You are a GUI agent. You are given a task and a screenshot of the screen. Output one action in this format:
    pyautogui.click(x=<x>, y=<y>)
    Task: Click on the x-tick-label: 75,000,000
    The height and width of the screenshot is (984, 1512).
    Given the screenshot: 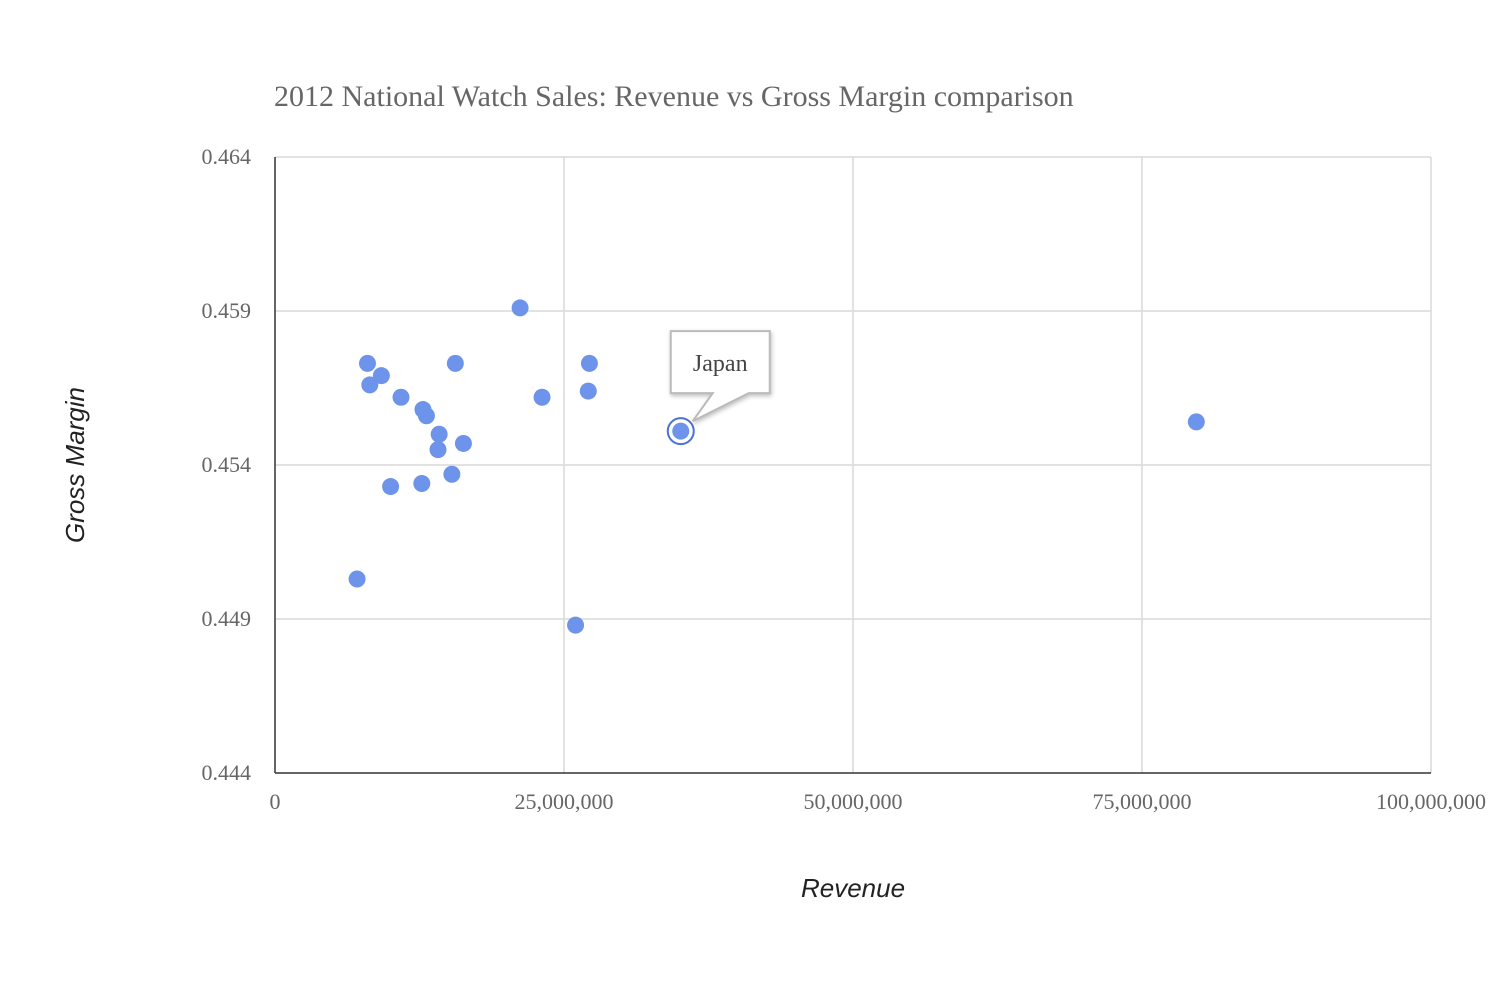 What is the action you would take?
    pyautogui.click(x=1142, y=801)
    